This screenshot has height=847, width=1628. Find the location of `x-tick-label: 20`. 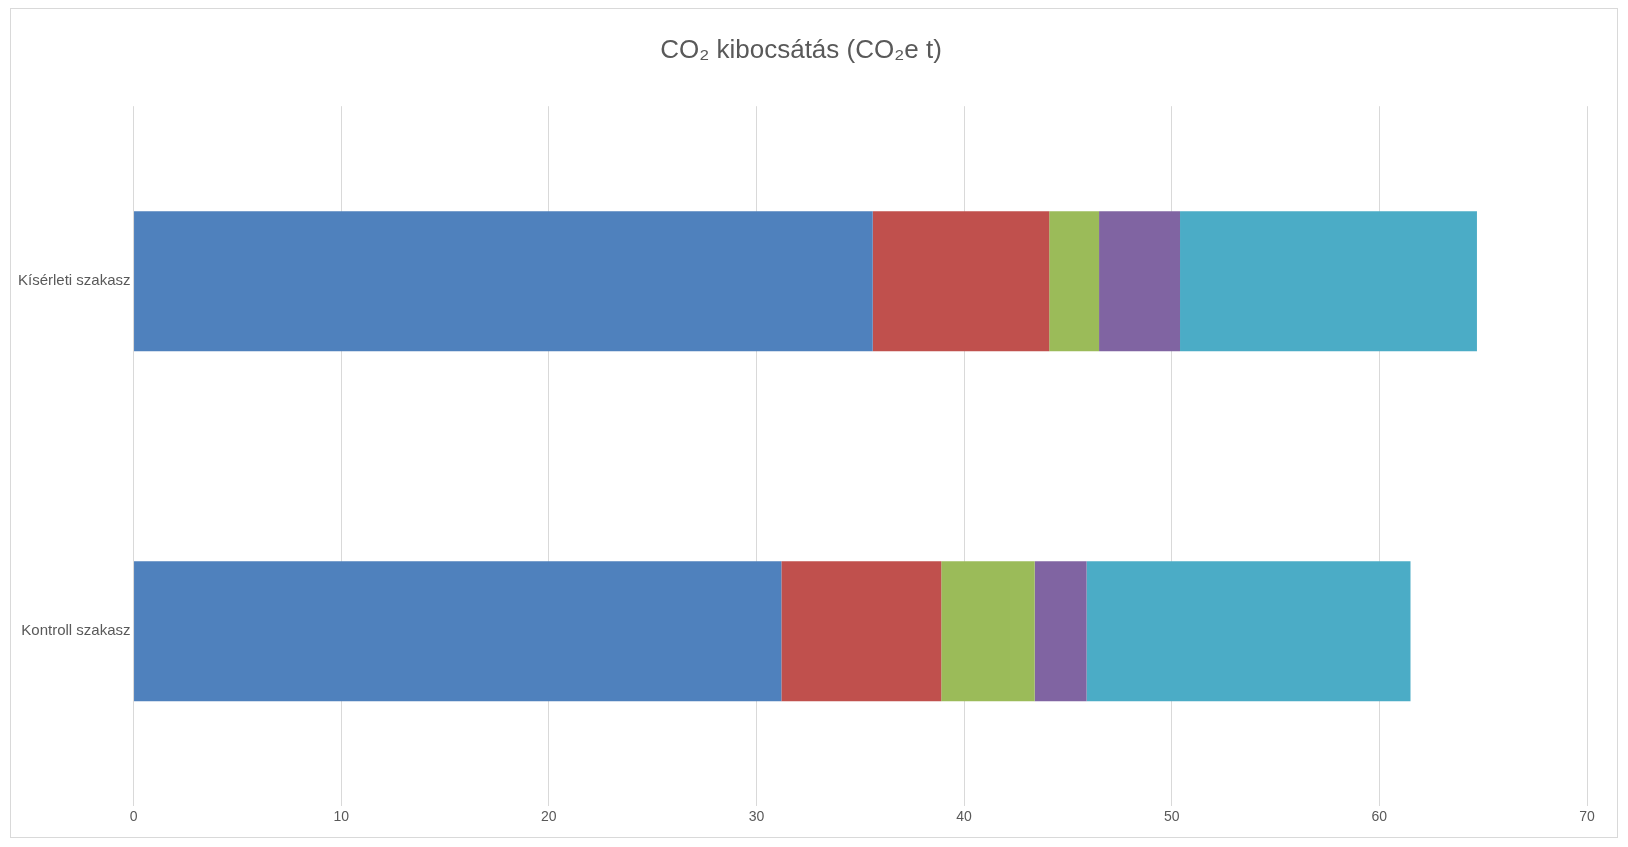

x-tick-label: 20 is located at coordinates (549, 816).